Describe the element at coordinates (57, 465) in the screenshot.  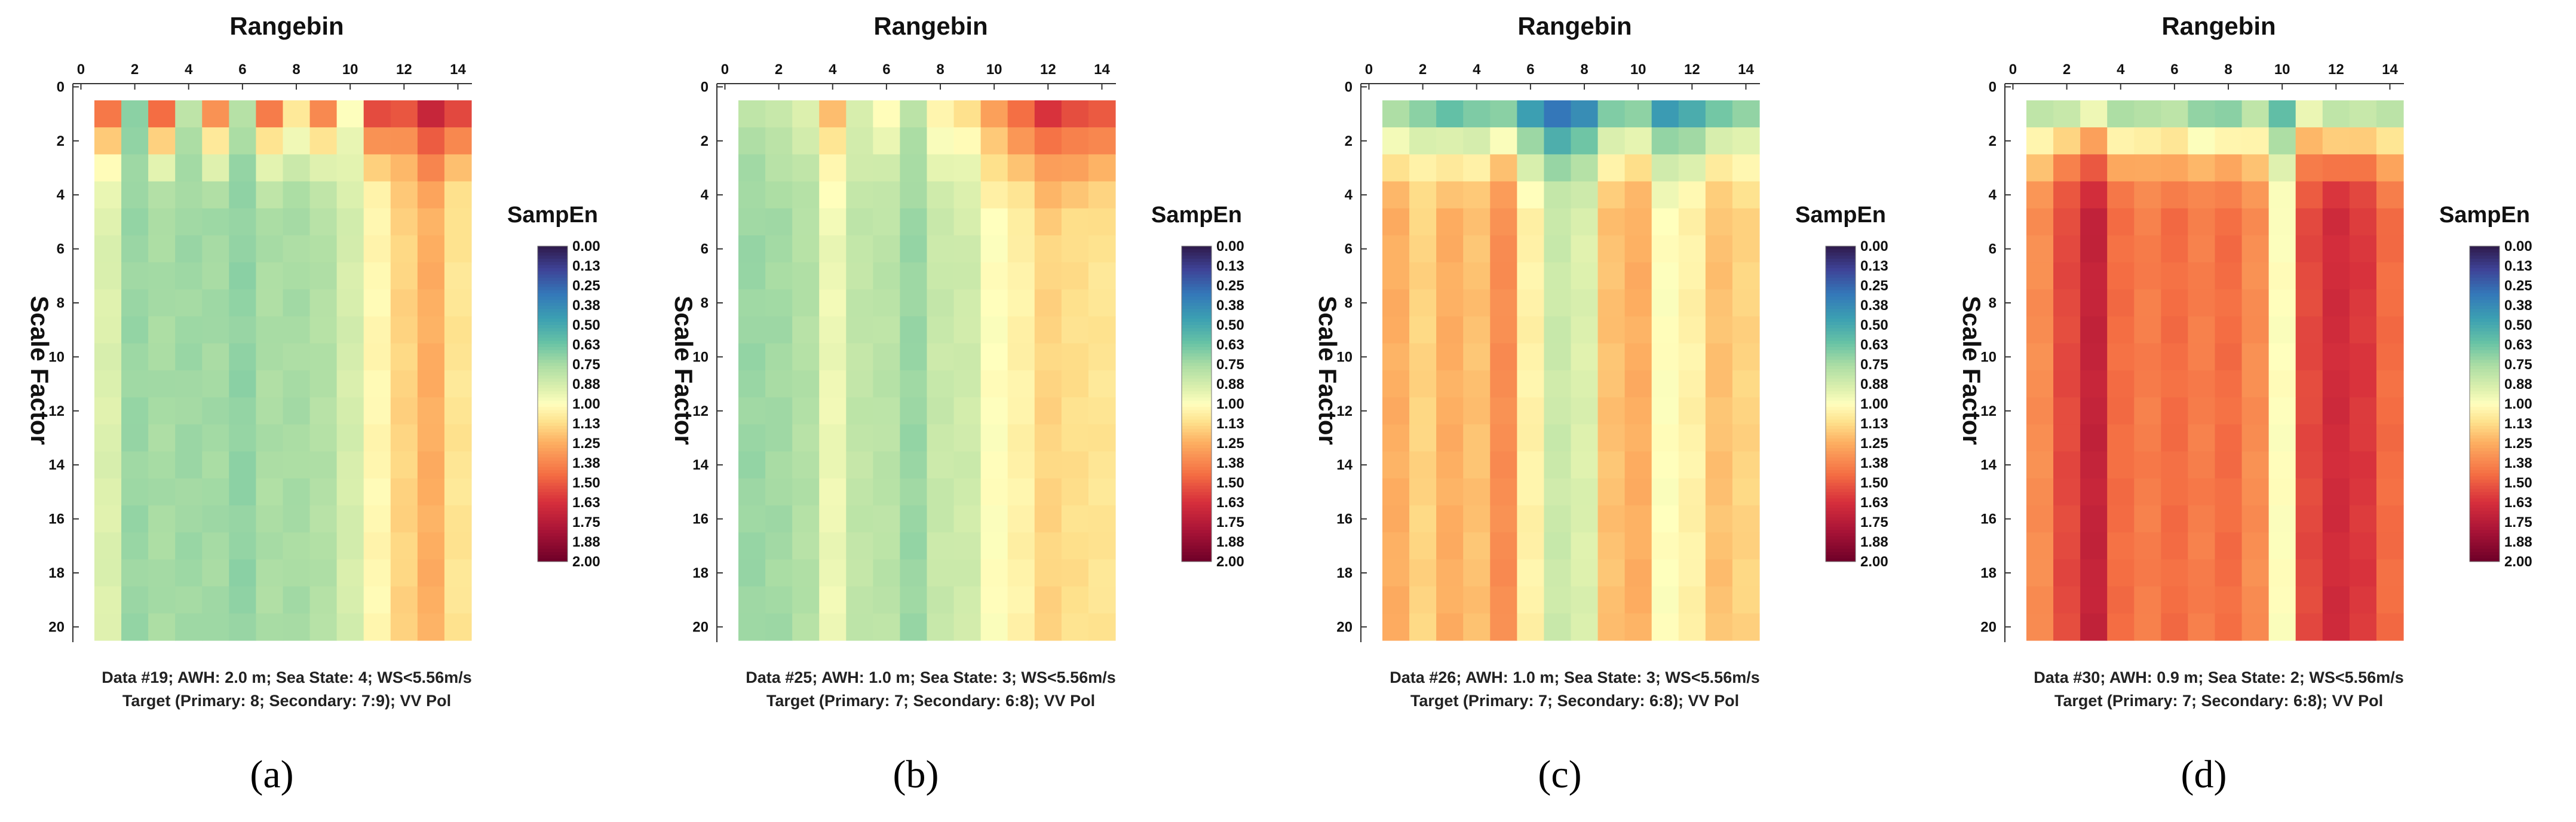
I see `y-tick-label: 14` at that location.